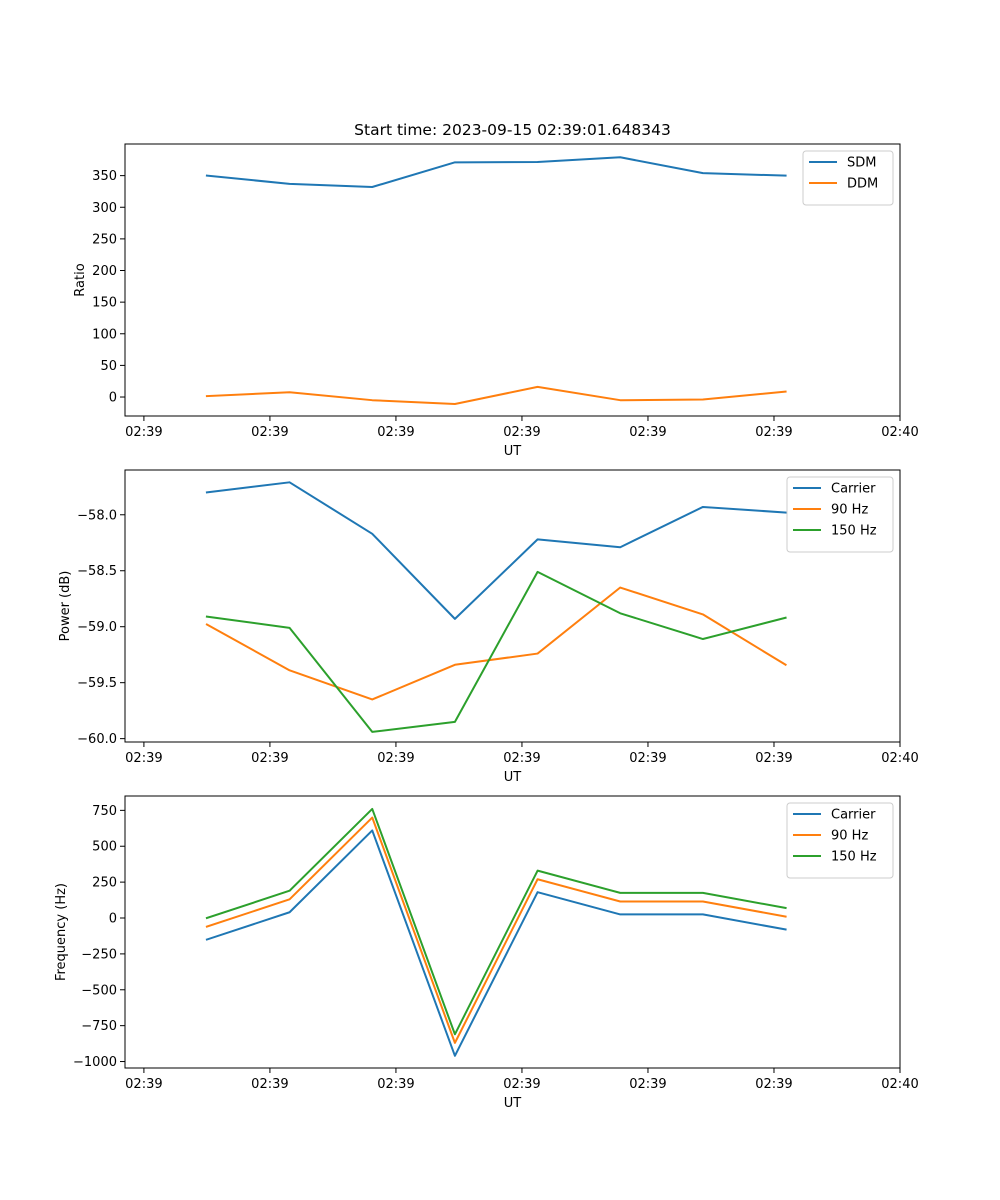 The image size is (1000, 1200). What do you see at coordinates (80, 279) in the screenshot?
I see `y-axis-label: Ratio` at bounding box center [80, 279].